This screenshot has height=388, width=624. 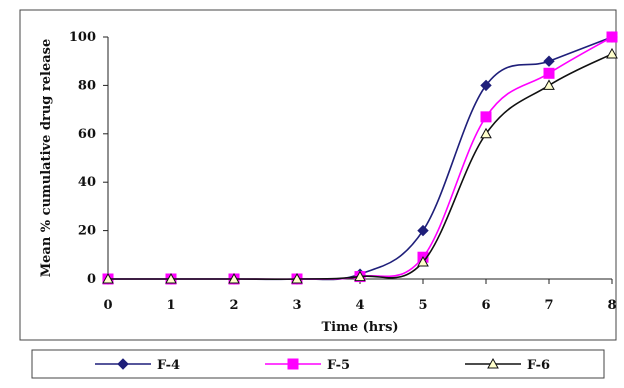 What do you see at coordinates (233, 305) in the screenshot?
I see `x-tick-label: 2` at bounding box center [233, 305].